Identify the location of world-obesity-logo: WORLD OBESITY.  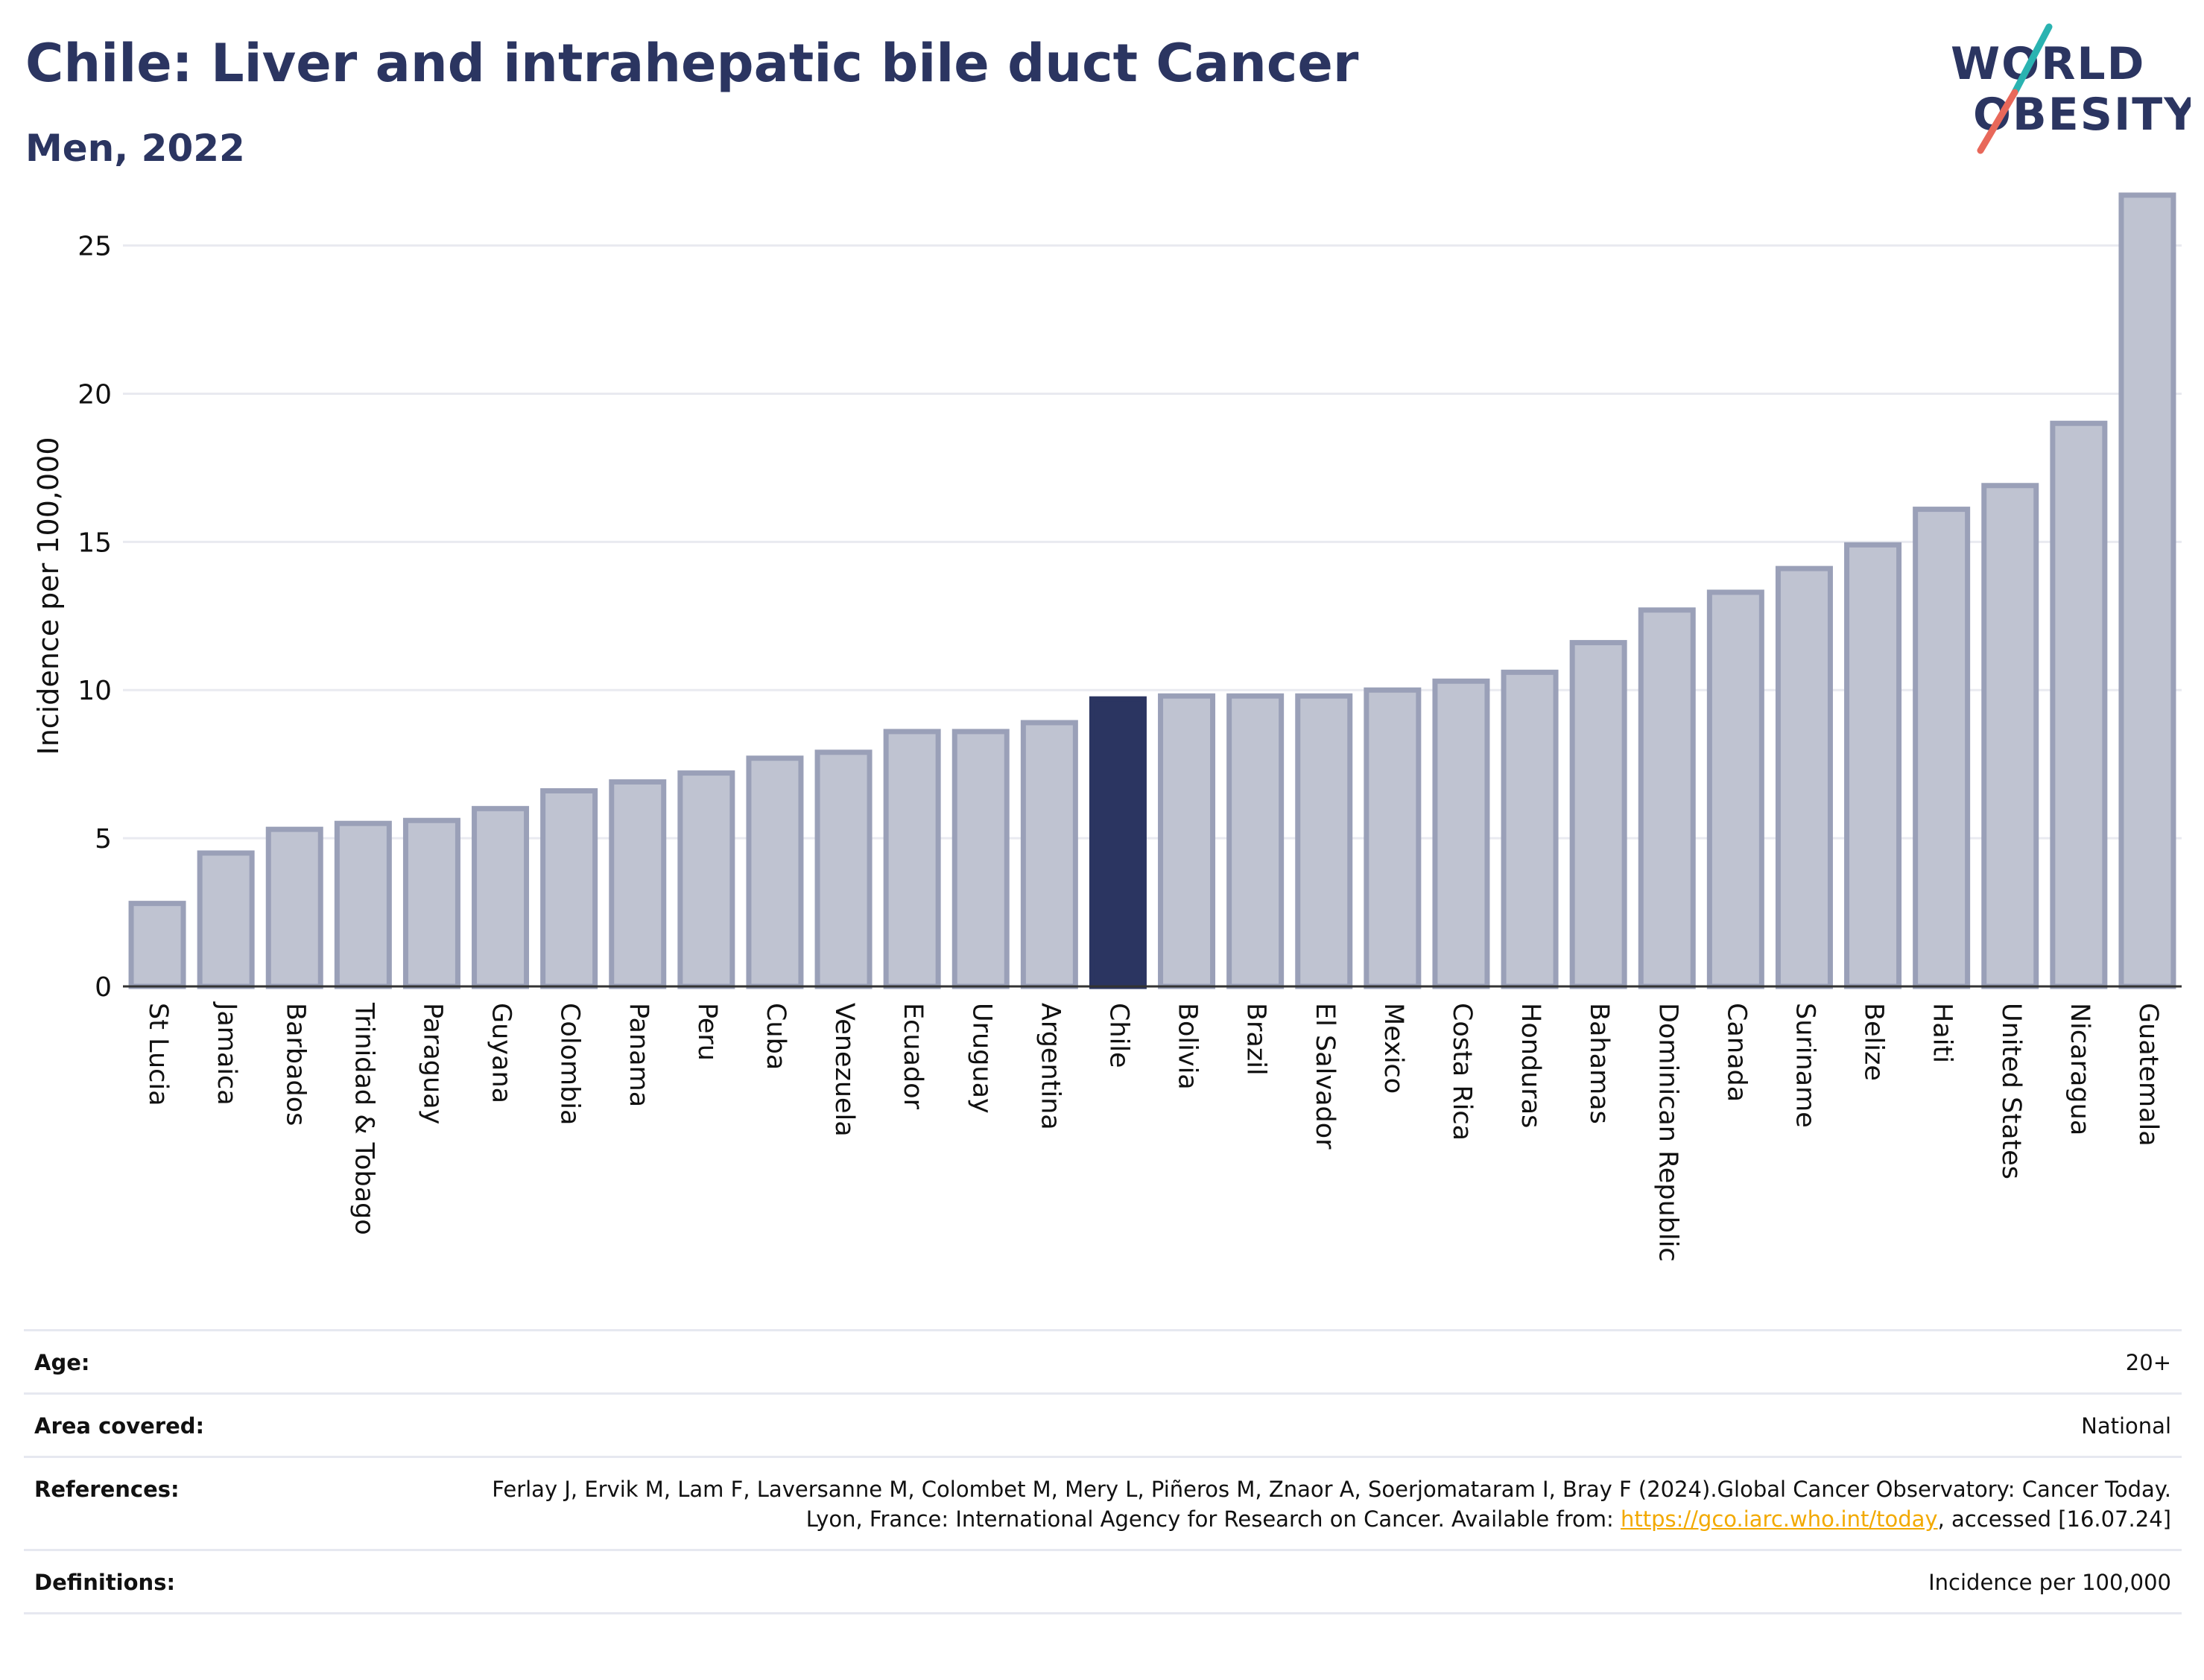
(2071, 88).